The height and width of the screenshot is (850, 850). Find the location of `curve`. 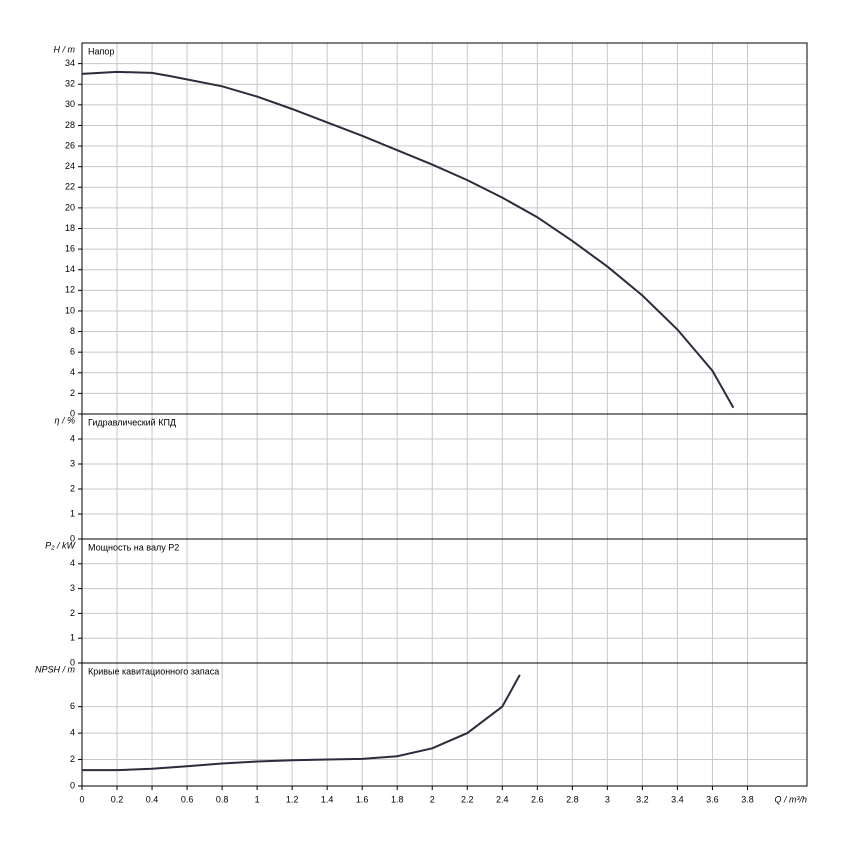

curve is located at coordinates (301, 723).